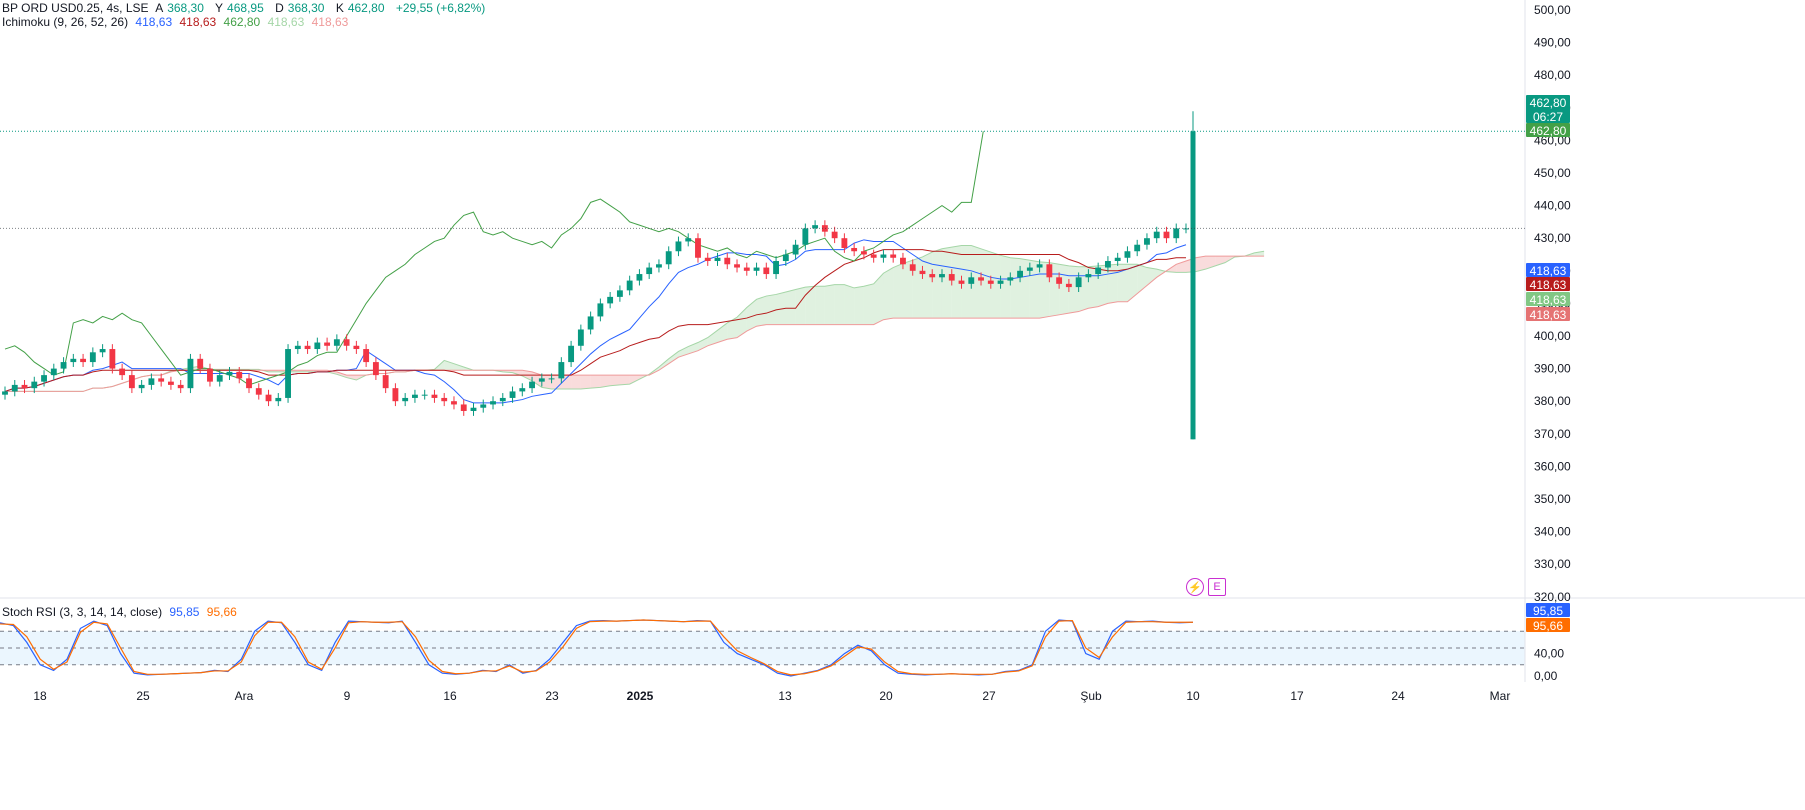  What do you see at coordinates (1552, 401) in the screenshot?
I see `price-tick-label: 380,00` at bounding box center [1552, 401].